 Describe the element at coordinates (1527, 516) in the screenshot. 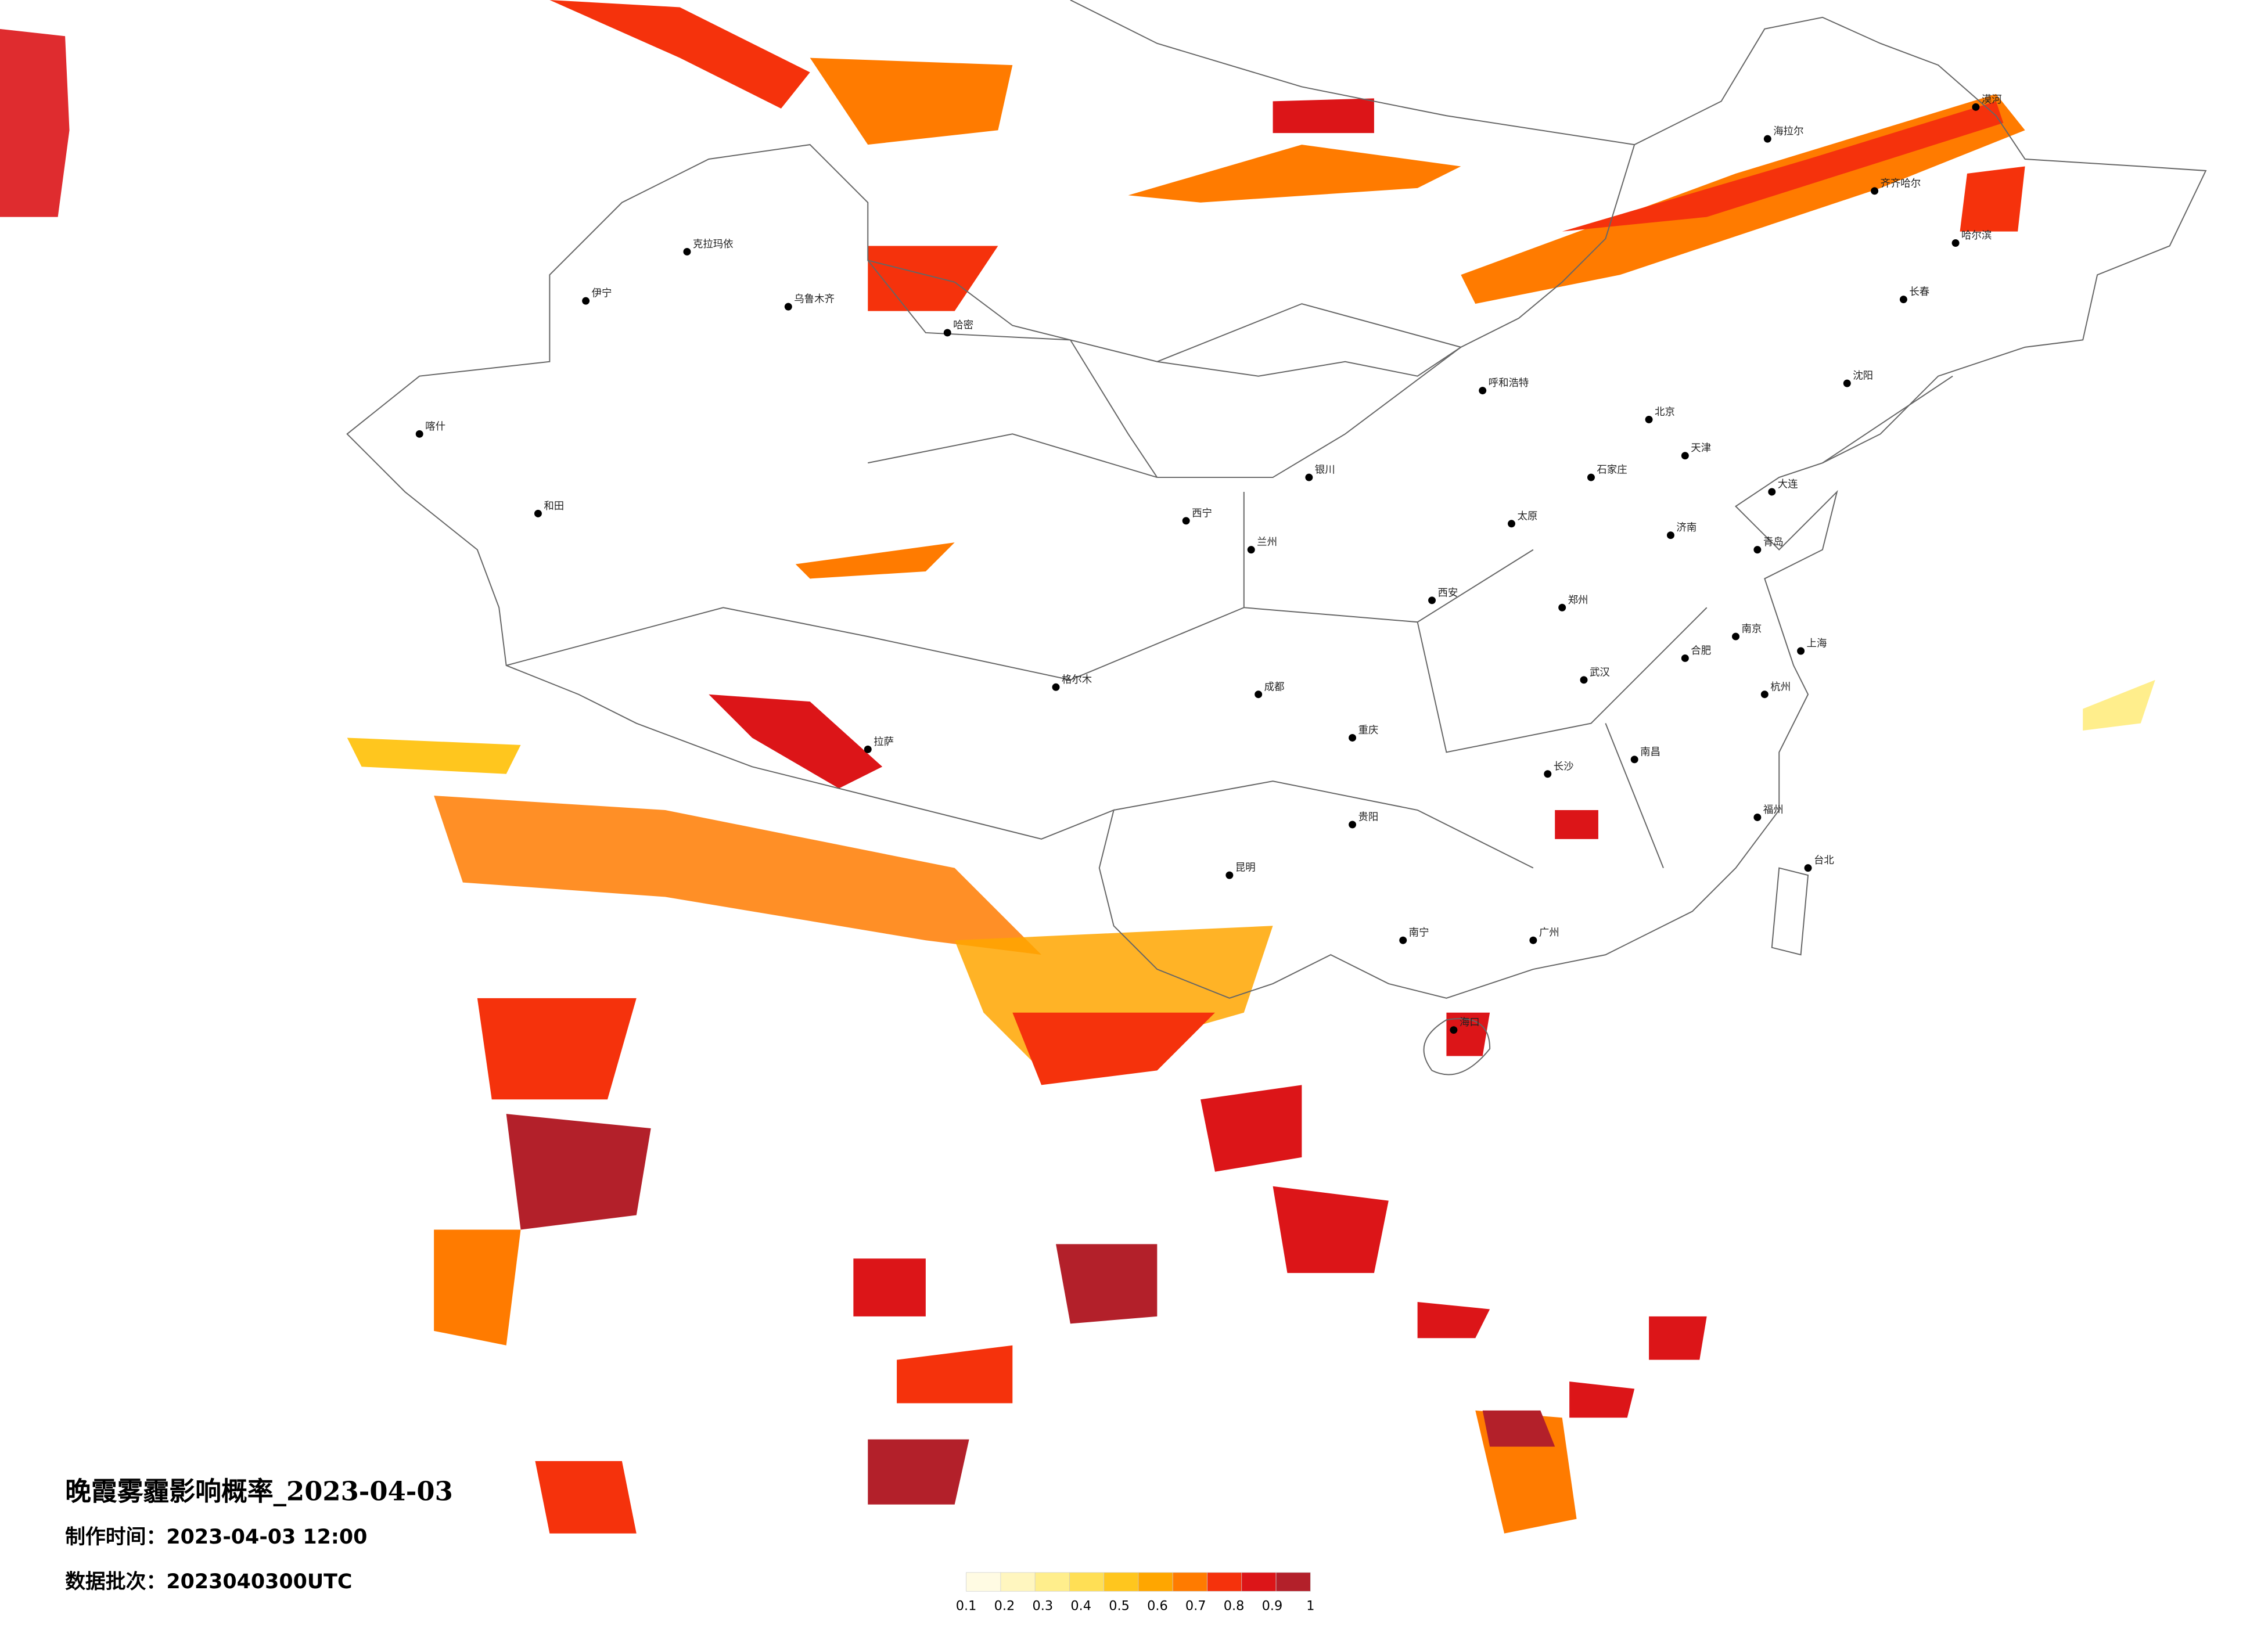

I see `city-label: 太原` at that location.